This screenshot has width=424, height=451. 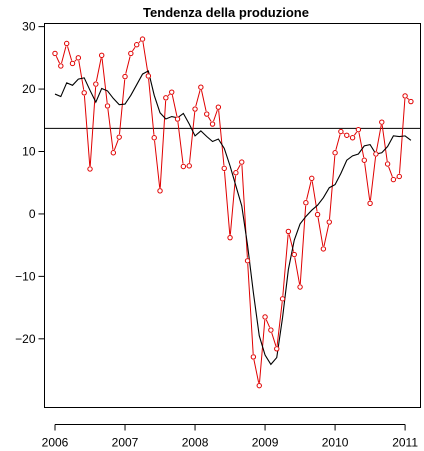 What do you see at coordinates (29, 27) in the screenshot?
I see `y-tick-label: 30` at bounding box center [29, 27].